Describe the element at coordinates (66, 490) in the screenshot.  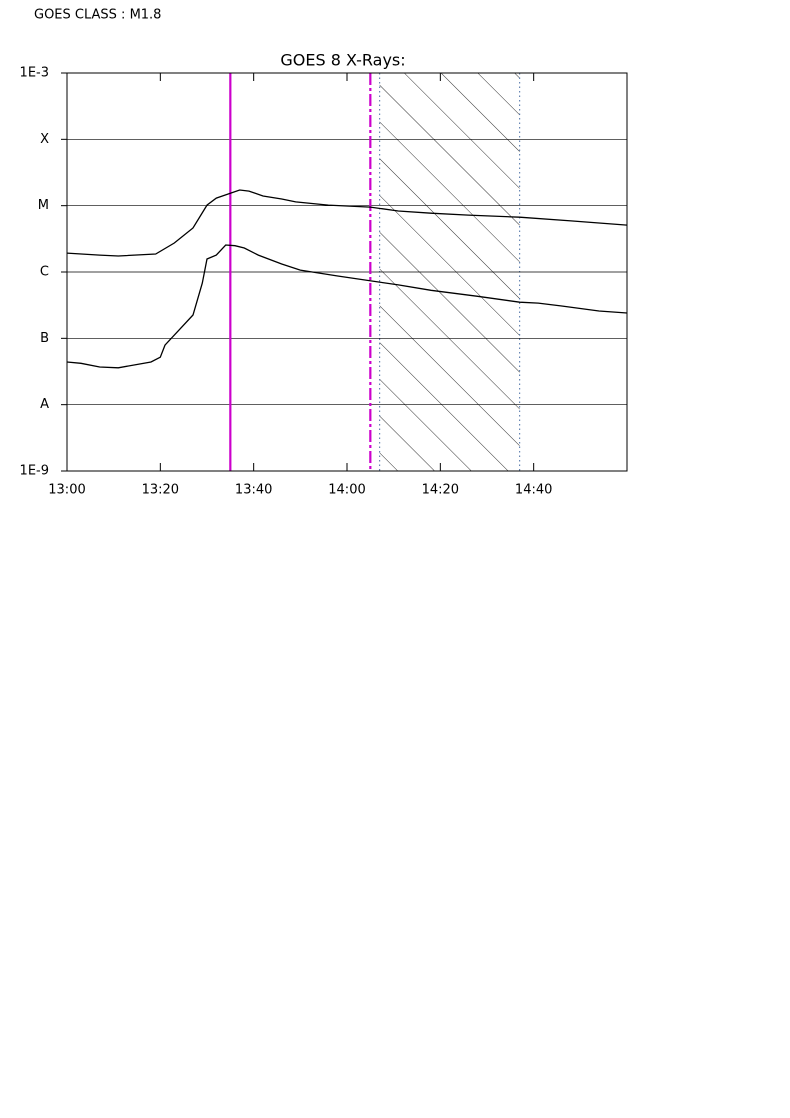
I see `x-tick-label: 13:00` at that location.